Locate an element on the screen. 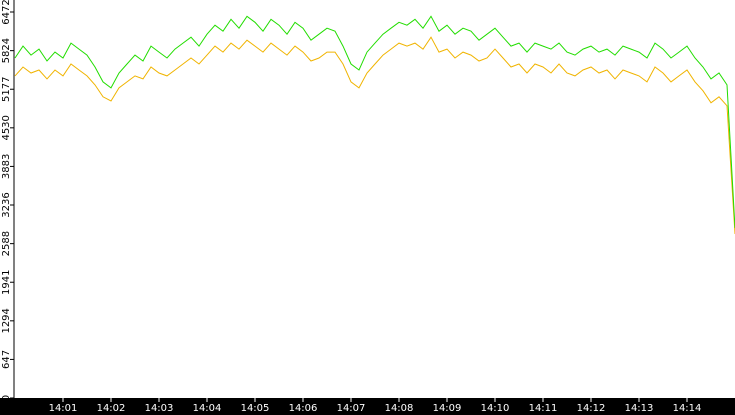  y-tick-label: 647 is located at coordinates (6, 359).